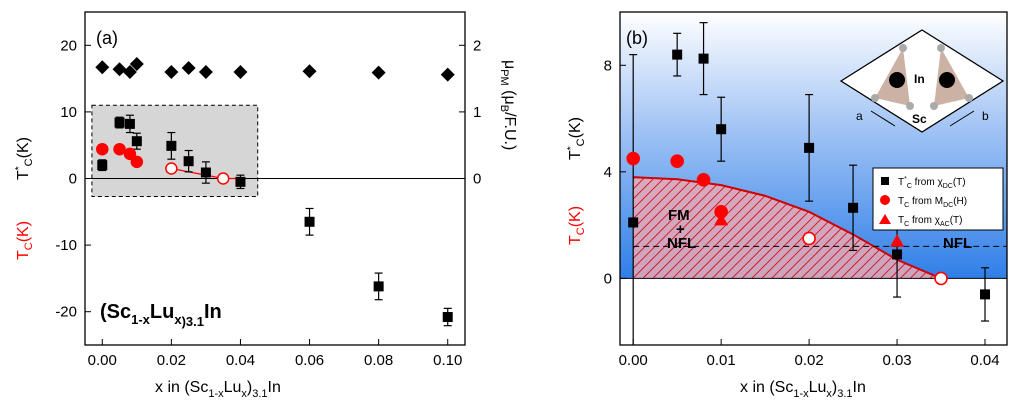 This screenshot has width=1015, height=404. I want to click on legend-marker-circle, so click(885, 200).